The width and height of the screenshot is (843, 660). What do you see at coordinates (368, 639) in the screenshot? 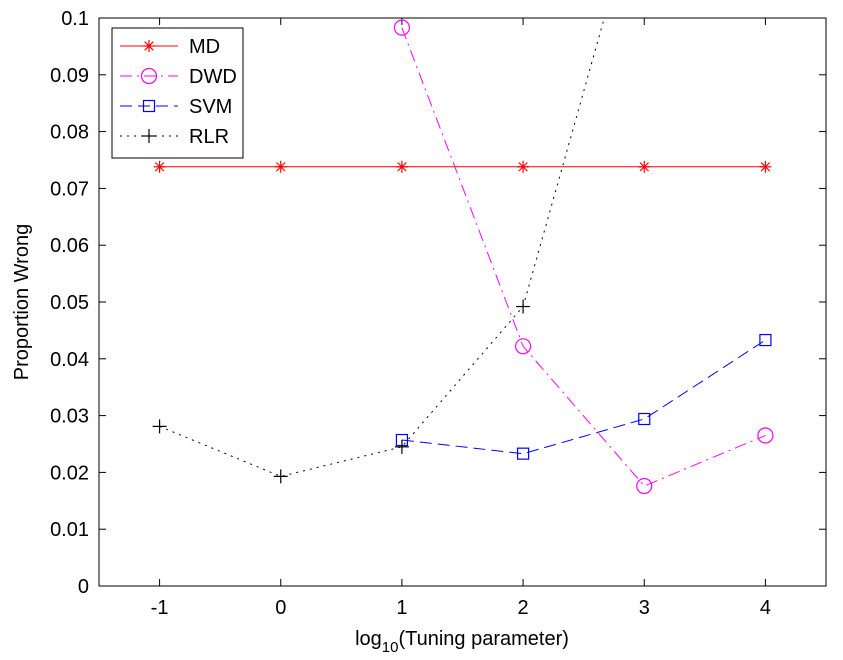
I see `x-axis-label-main: log` at bounding box center [368, 639].